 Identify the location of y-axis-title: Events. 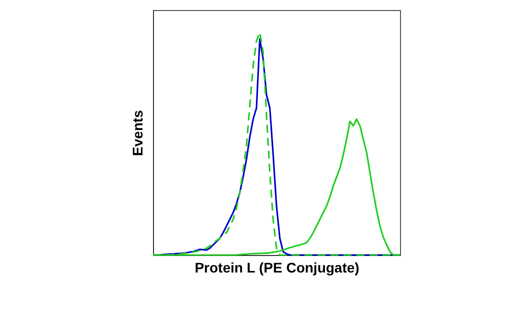
(138, 133).